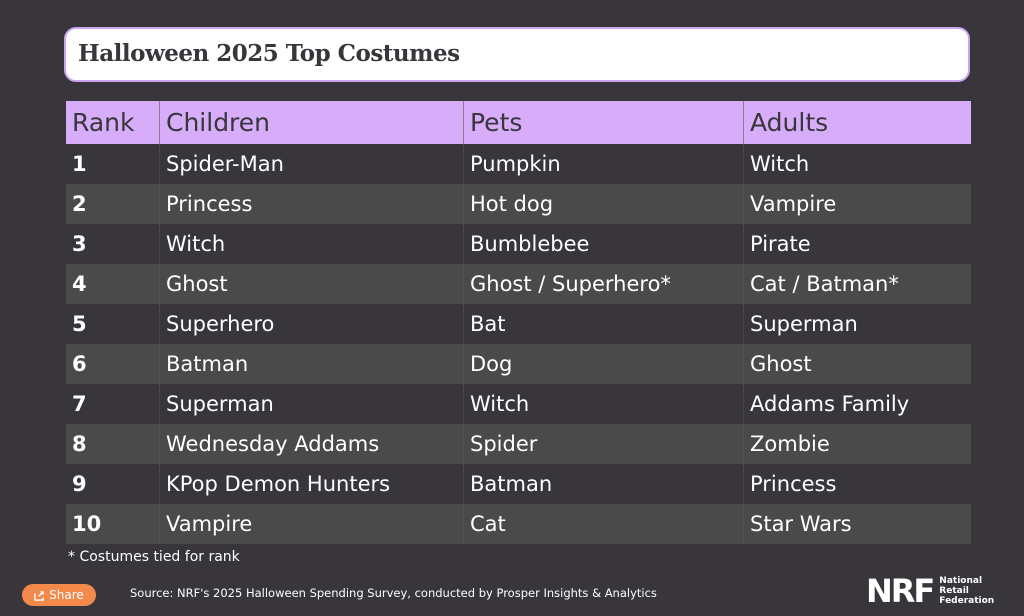 The image size is (1024, 616). I want to click on table-row: 6 Batman Dog Ghost, so click(518, 364).